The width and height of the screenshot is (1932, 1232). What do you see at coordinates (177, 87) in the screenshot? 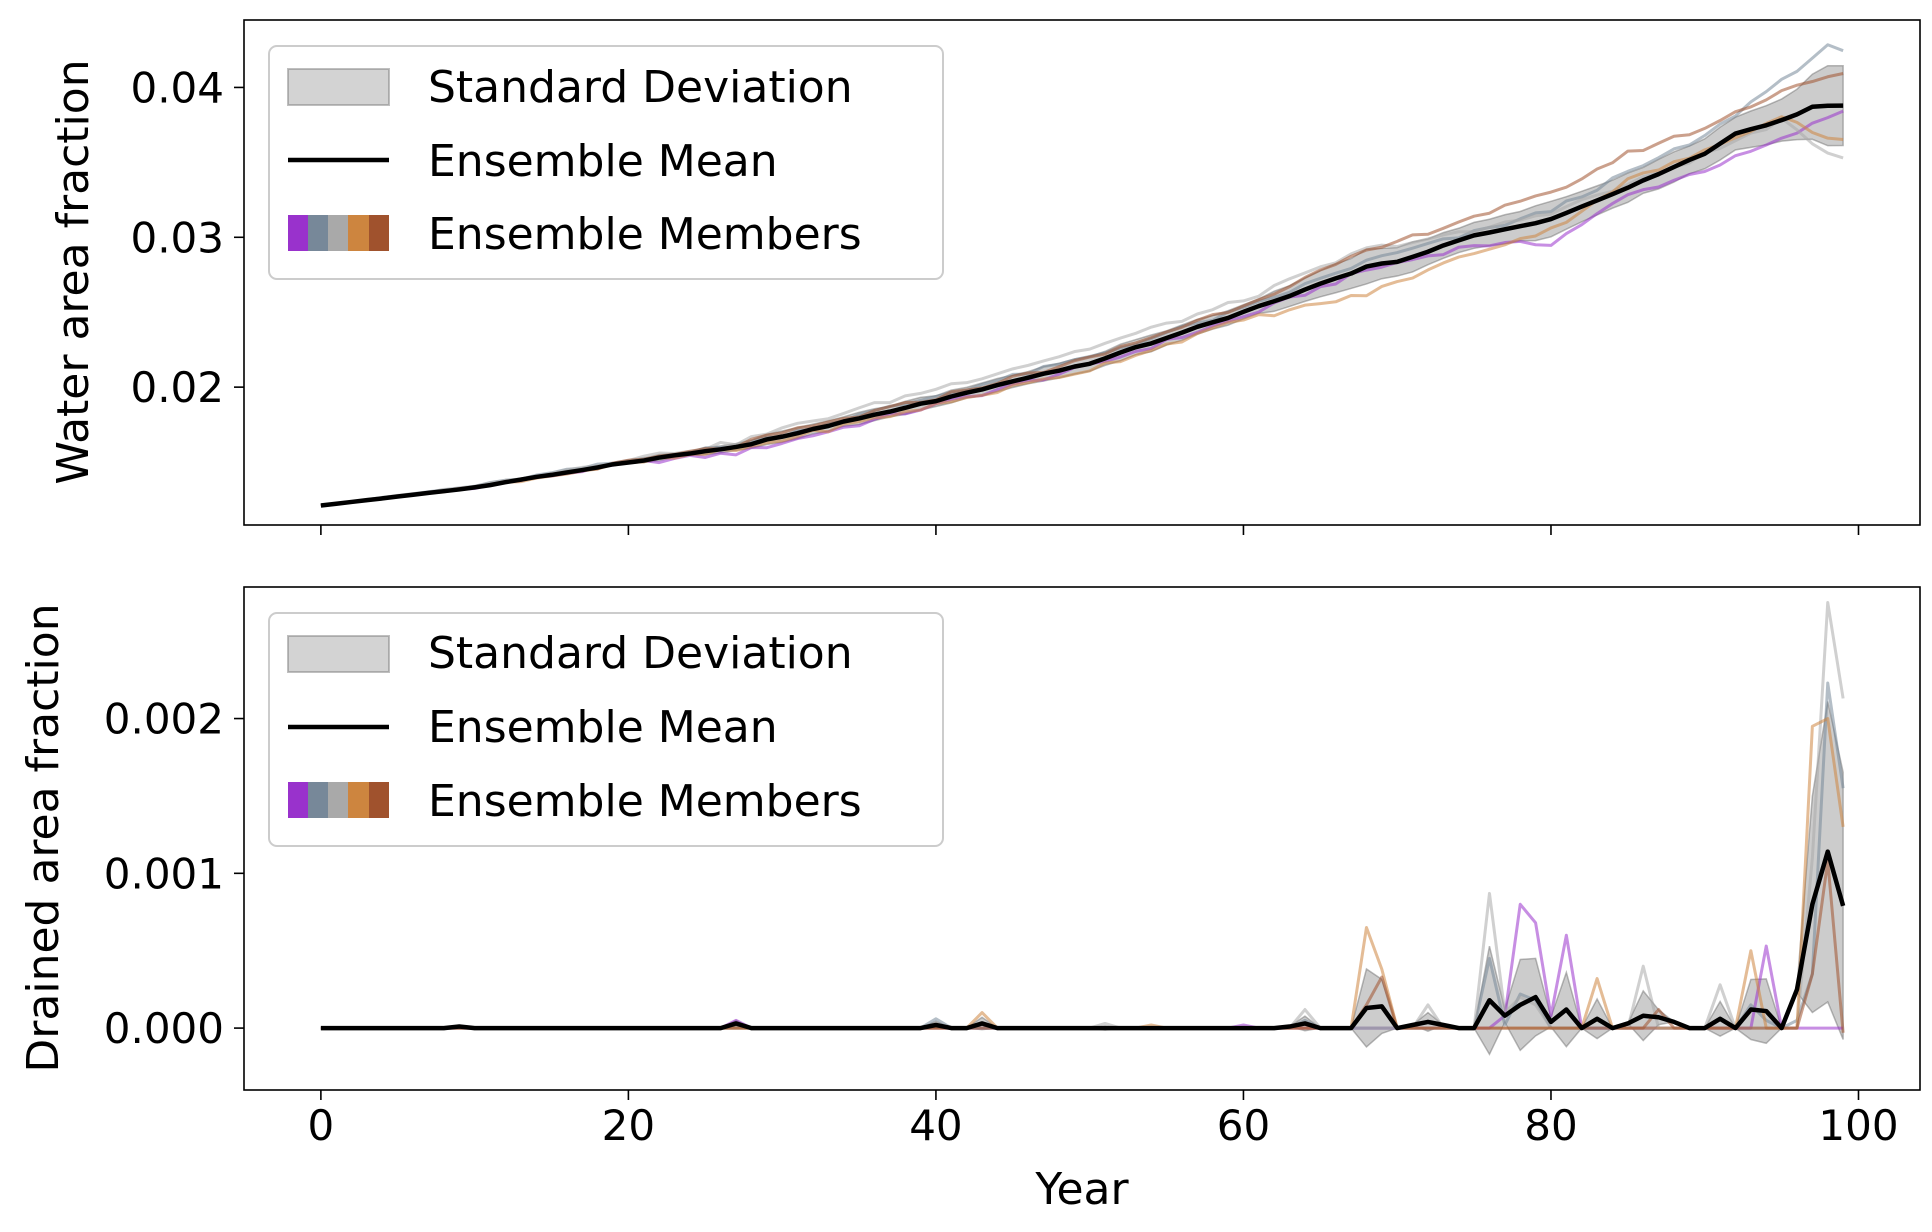
I see `y-tick-label: 0.04` at bounding box center [177, 87].